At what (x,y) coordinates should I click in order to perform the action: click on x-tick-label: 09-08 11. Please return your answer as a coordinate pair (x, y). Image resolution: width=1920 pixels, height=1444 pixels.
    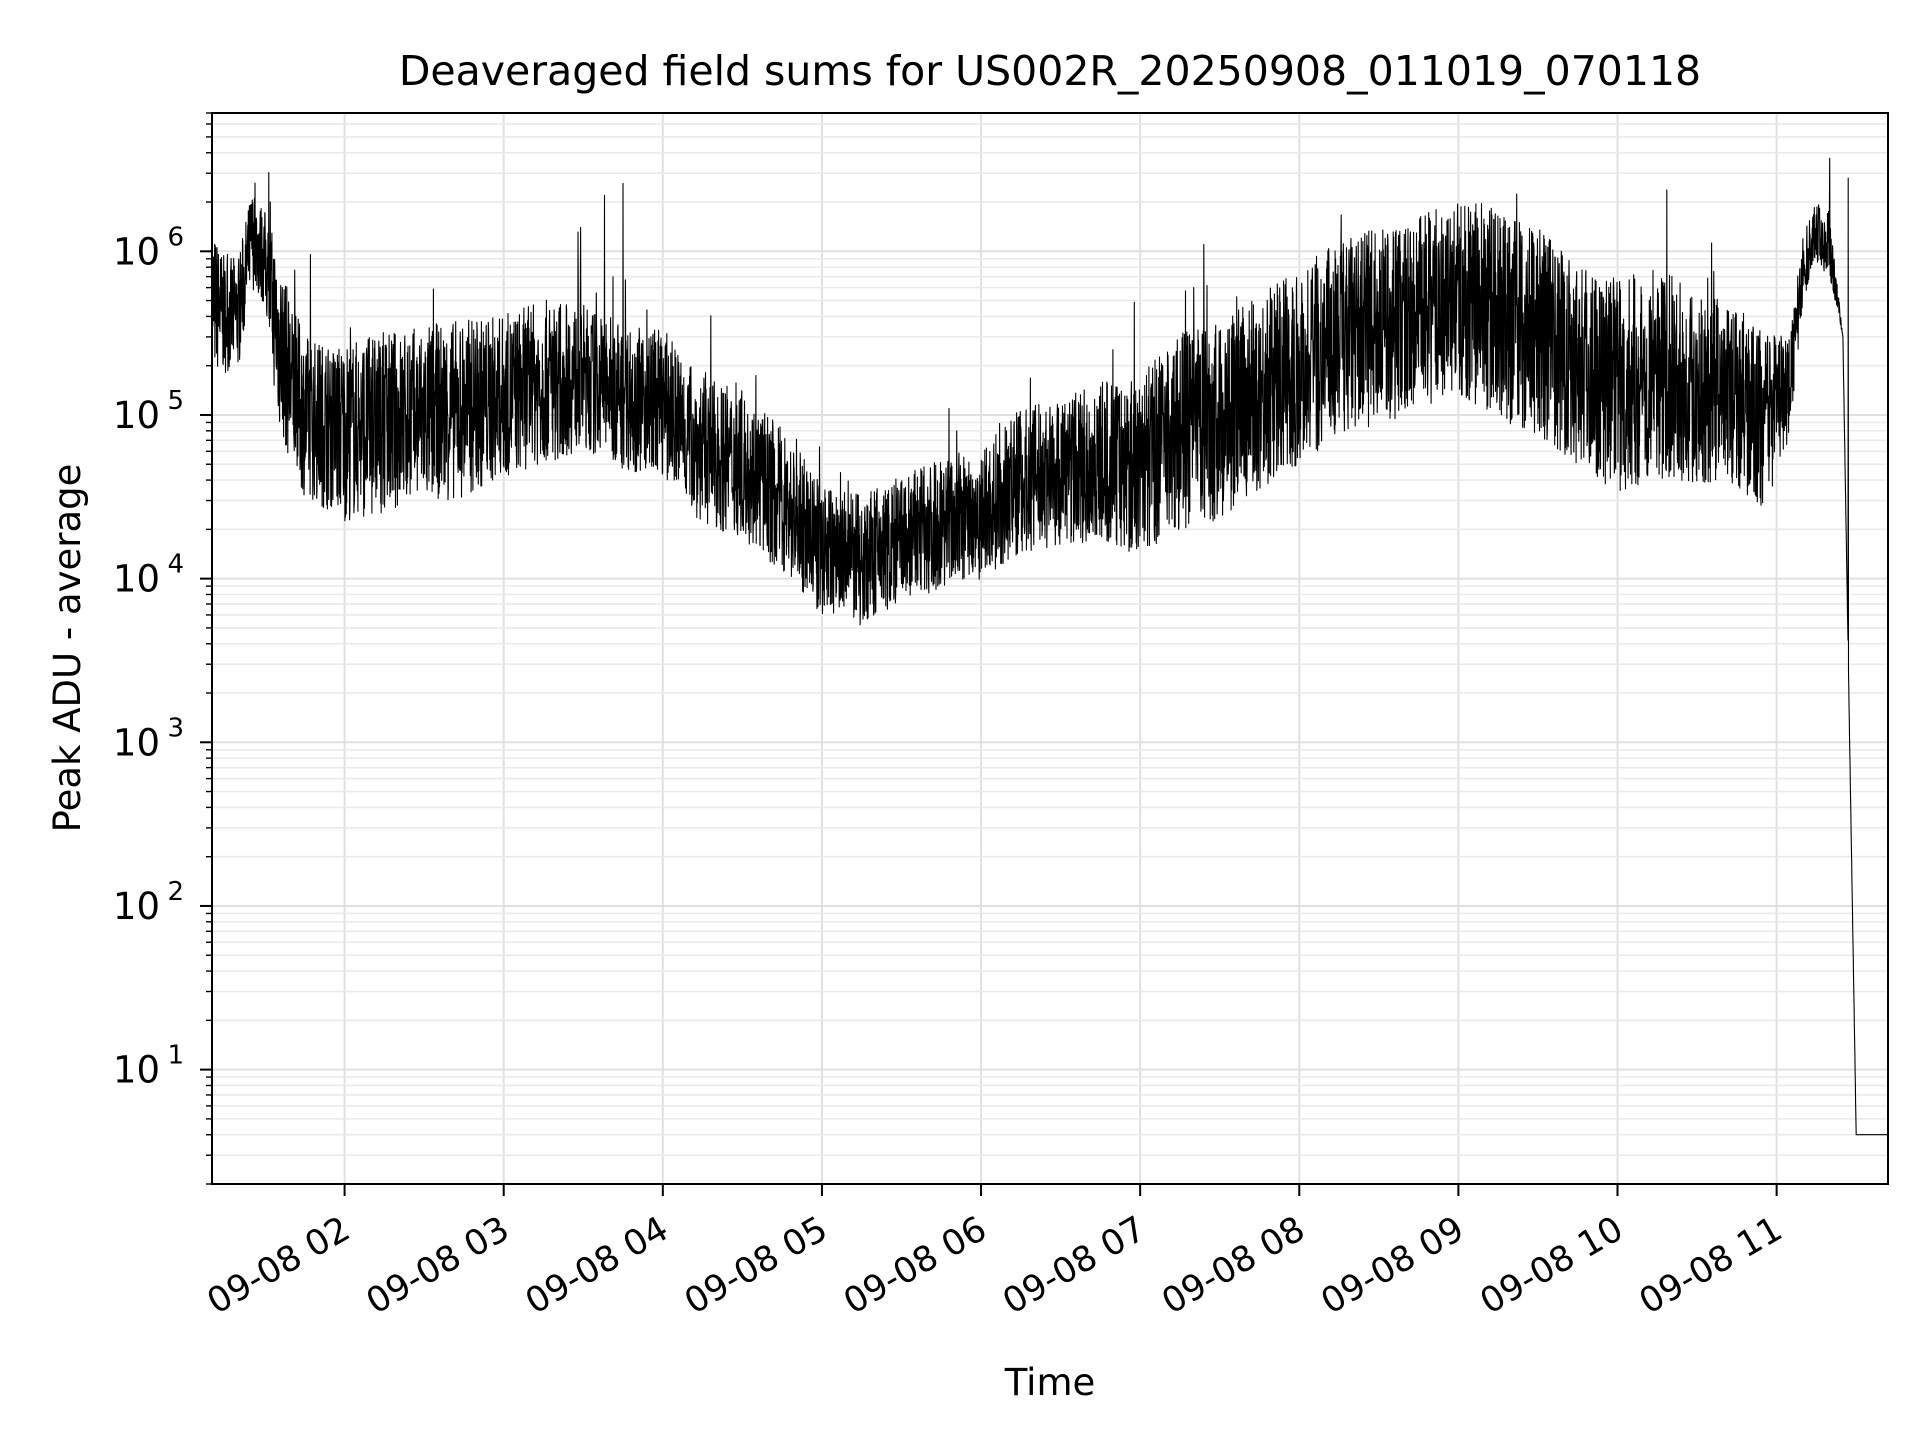
    Looking at the image, I should click on (1711, 1265).